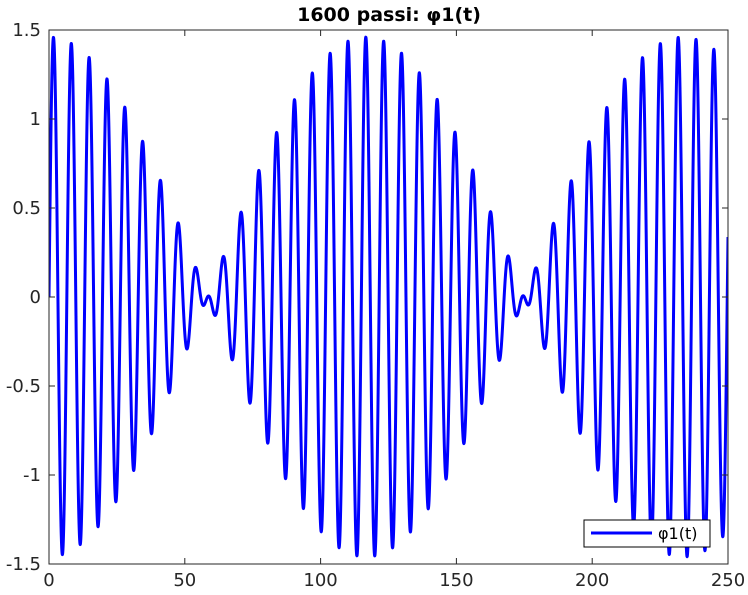  Describe the element at coordinates (320, 580) in the screenshot. I see `x-tick-label: 100` at that location.